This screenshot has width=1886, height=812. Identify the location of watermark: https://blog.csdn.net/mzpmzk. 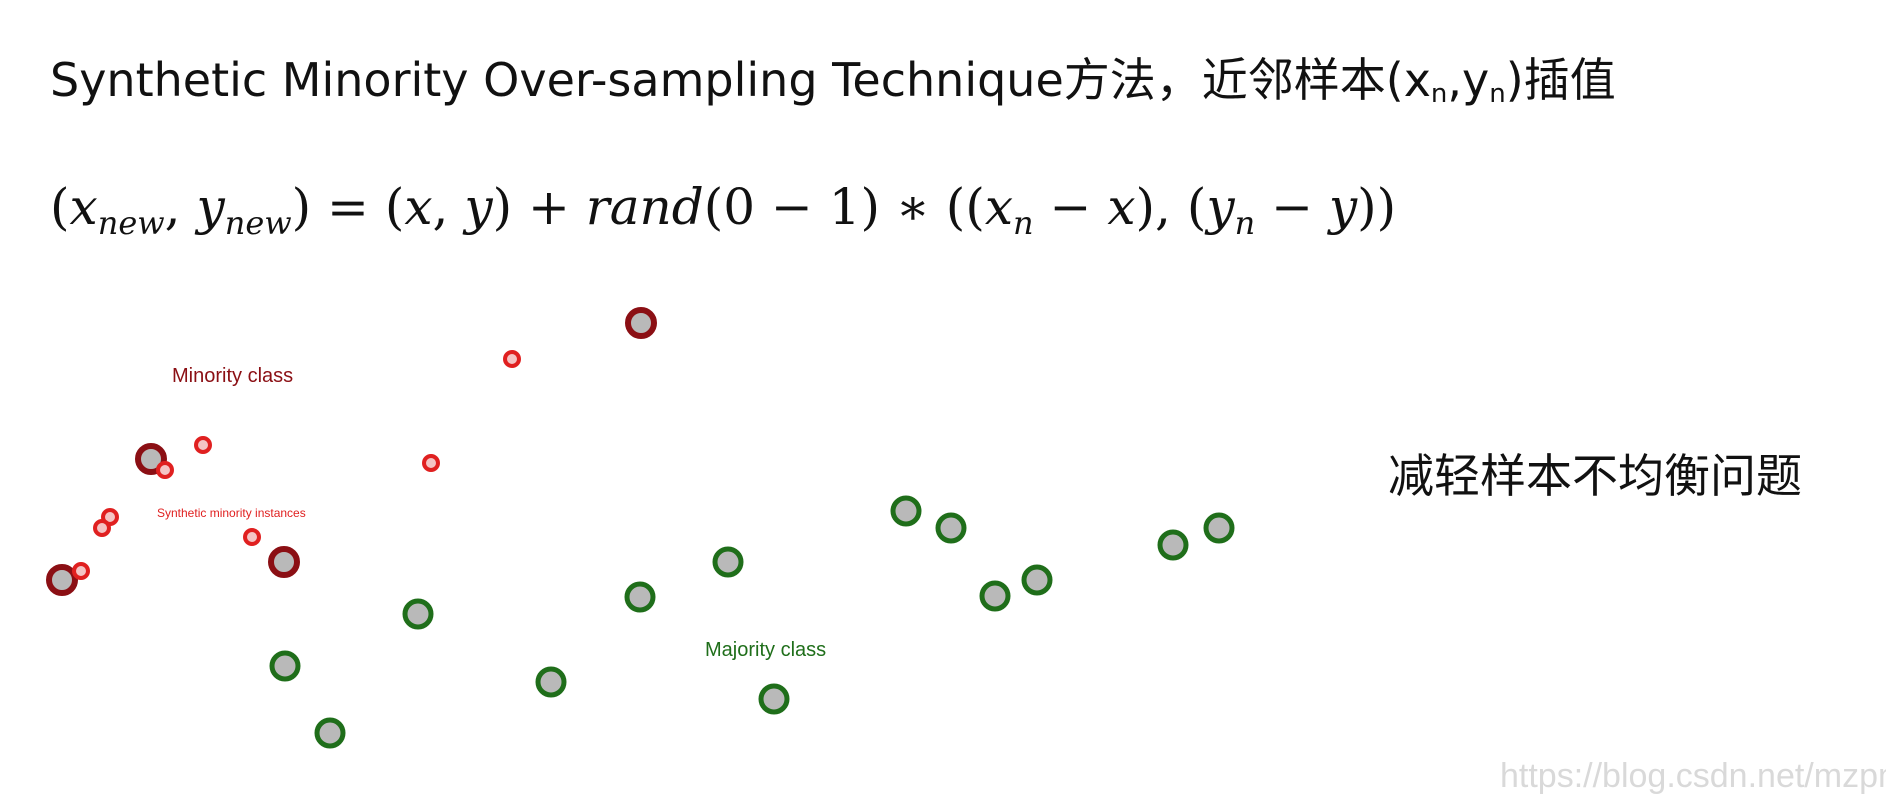
(1693, 776).